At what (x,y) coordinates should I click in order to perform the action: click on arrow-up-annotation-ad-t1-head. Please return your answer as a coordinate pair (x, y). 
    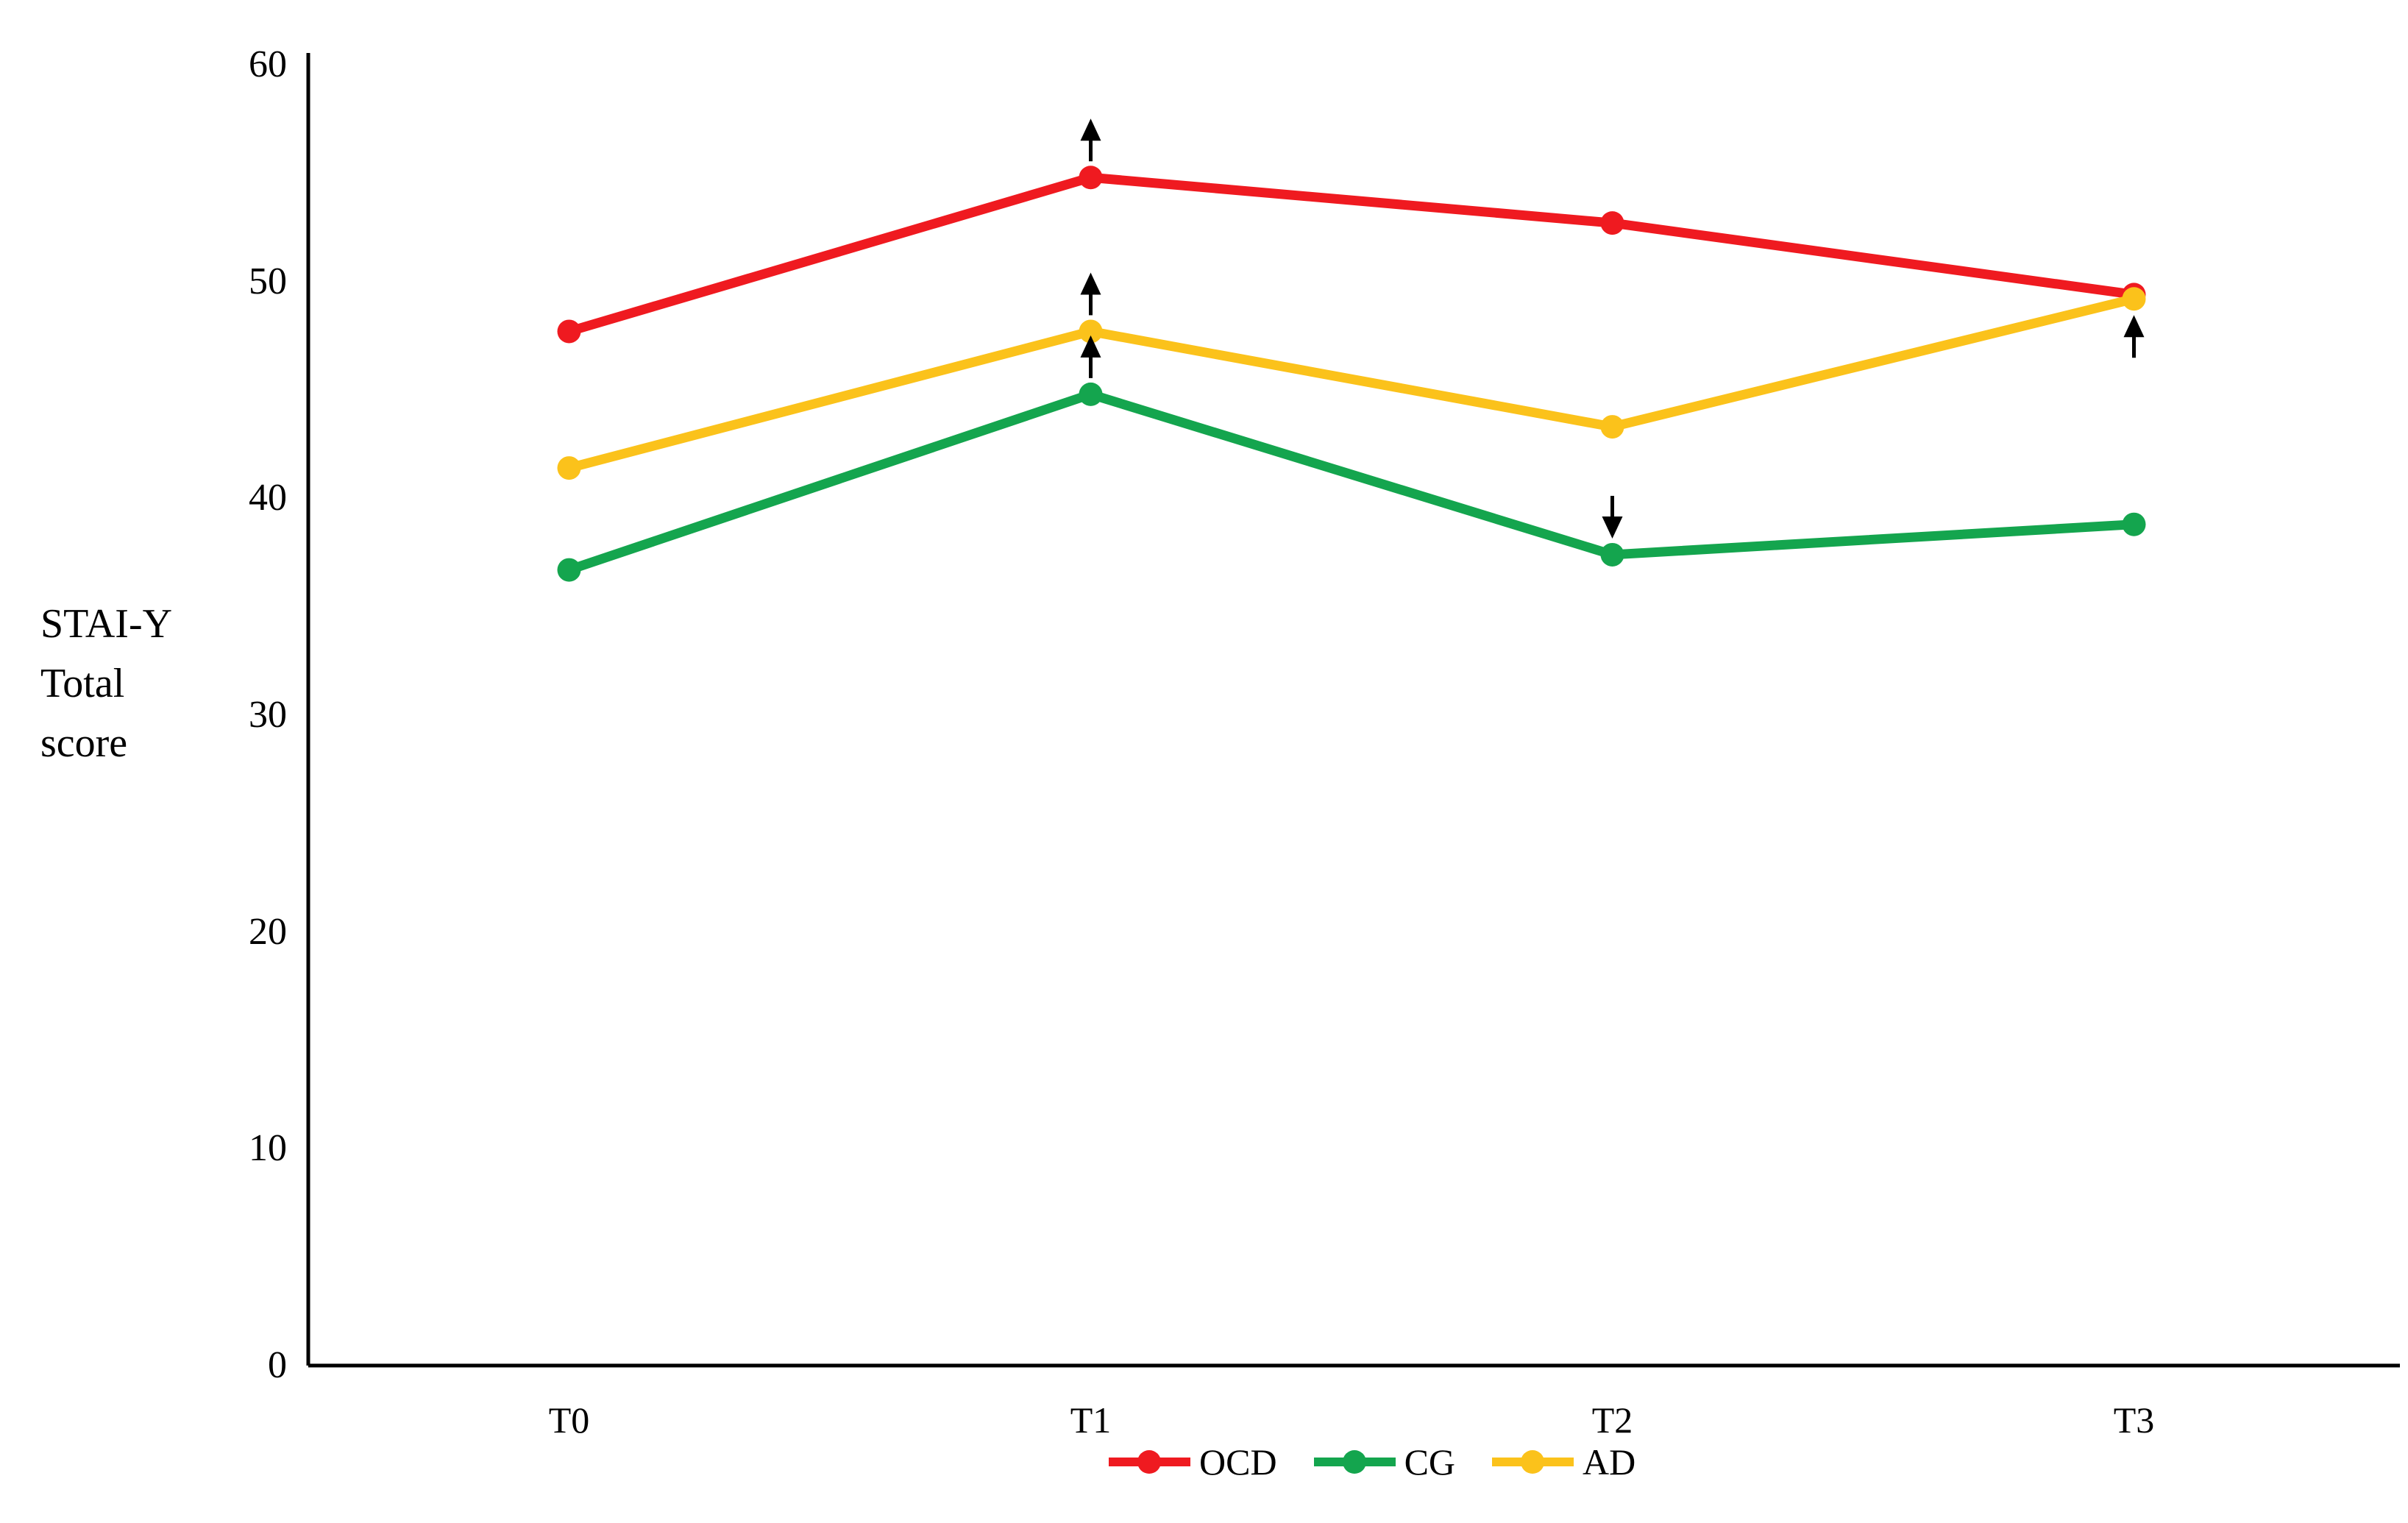
    Looking at the image, I should click on (1090, 283).